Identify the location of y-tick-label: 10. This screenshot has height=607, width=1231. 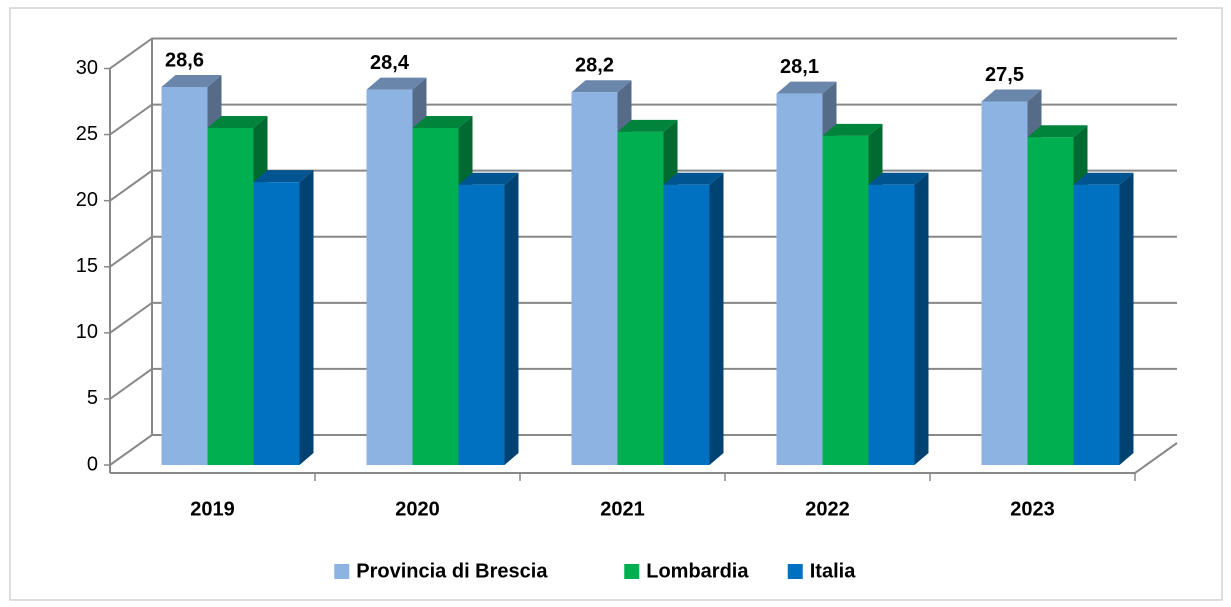
(87, 332).